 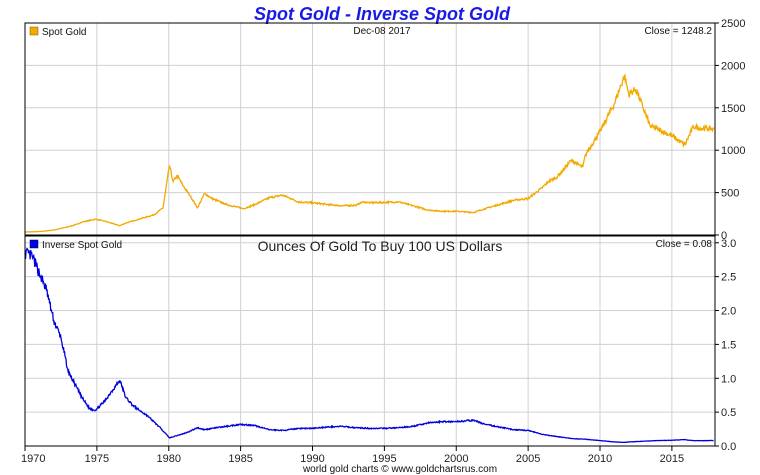 What do you see at coordinates (64, 32) in the screenshot?
I see `legend-label-spot-gold: Spot Gold` at bounding box center [64, 32].